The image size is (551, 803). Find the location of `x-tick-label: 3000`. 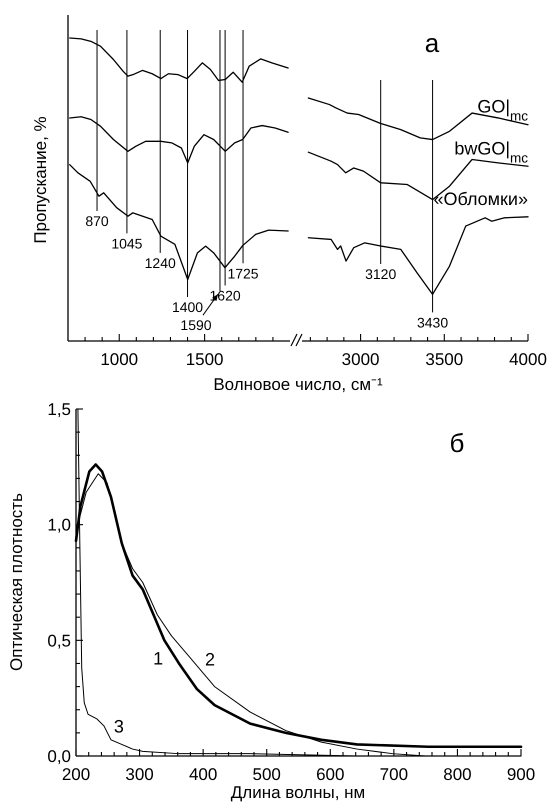

x-tick-label: 3000 is located at coordinates (361, 359).